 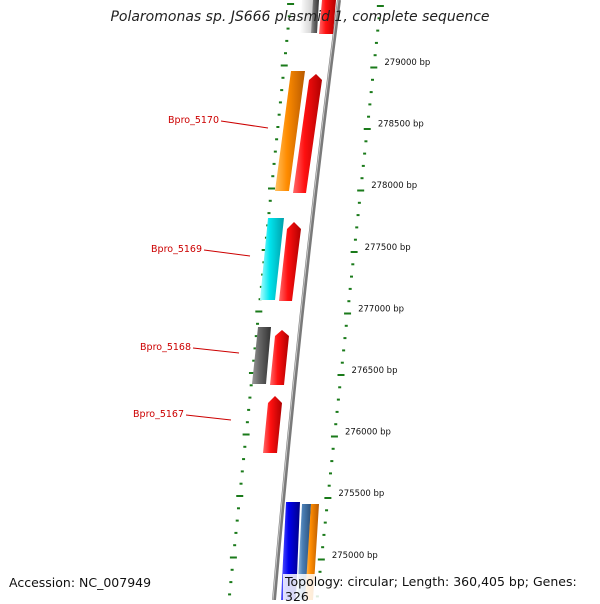 I want to click on gene-label-5170: Bpro_5170, so click(x=193, y=120).